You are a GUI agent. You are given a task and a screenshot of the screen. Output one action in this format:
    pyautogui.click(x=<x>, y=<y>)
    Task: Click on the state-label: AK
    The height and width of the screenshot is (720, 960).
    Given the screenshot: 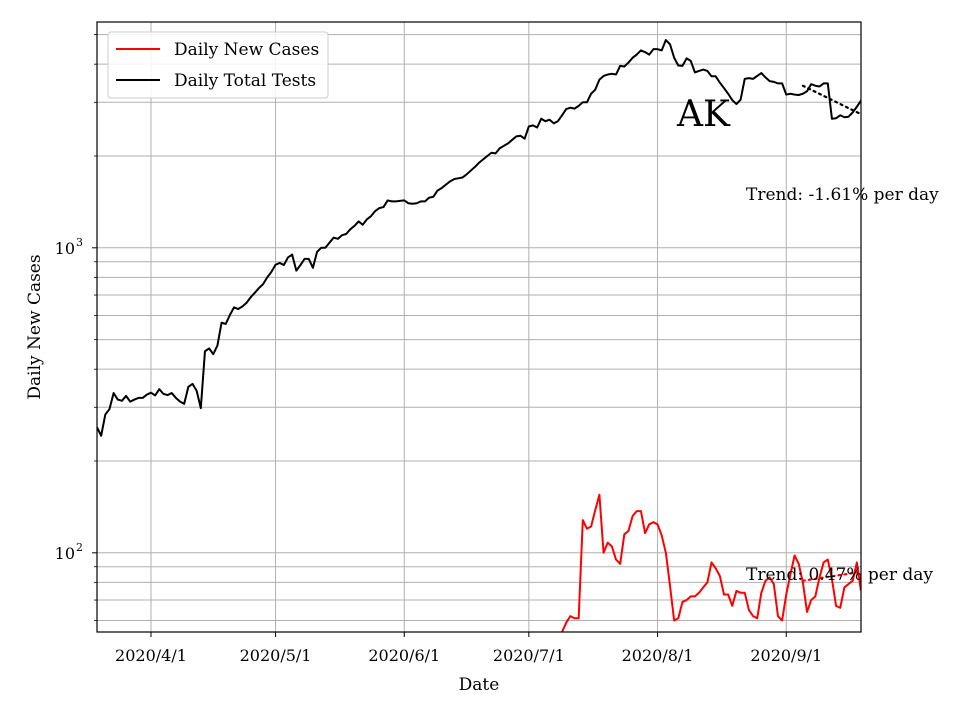 What is the action you would take?
    pyautogui.click(x=703, y=114)
    